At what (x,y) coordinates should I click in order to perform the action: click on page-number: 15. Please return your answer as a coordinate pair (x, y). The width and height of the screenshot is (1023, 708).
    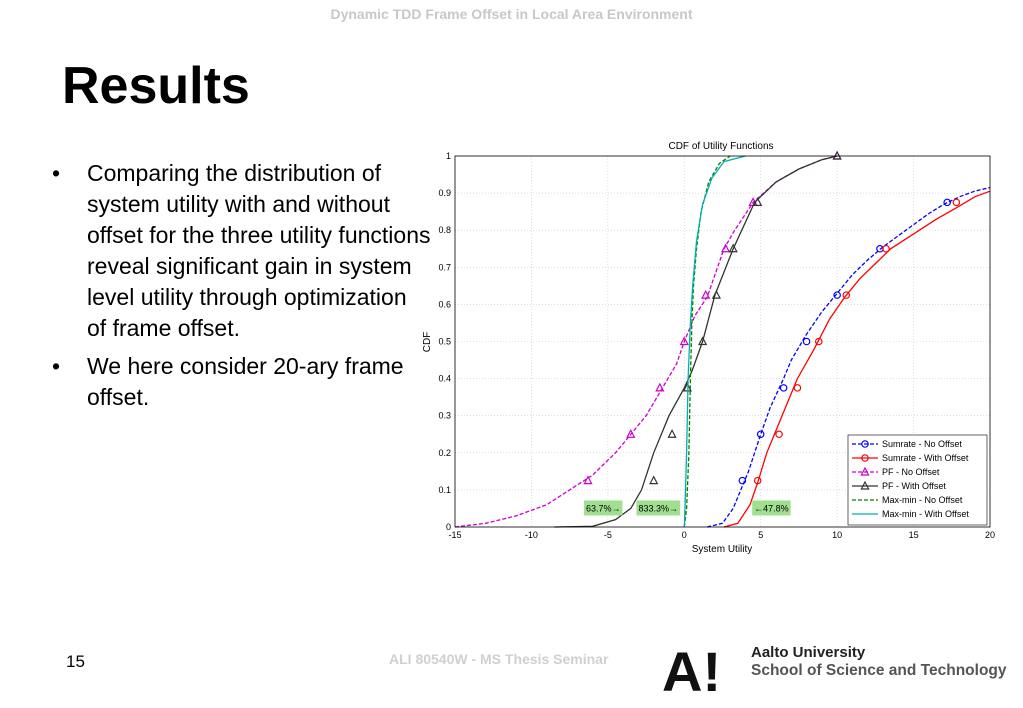
    Looking at the image, I should click on (75, 661).